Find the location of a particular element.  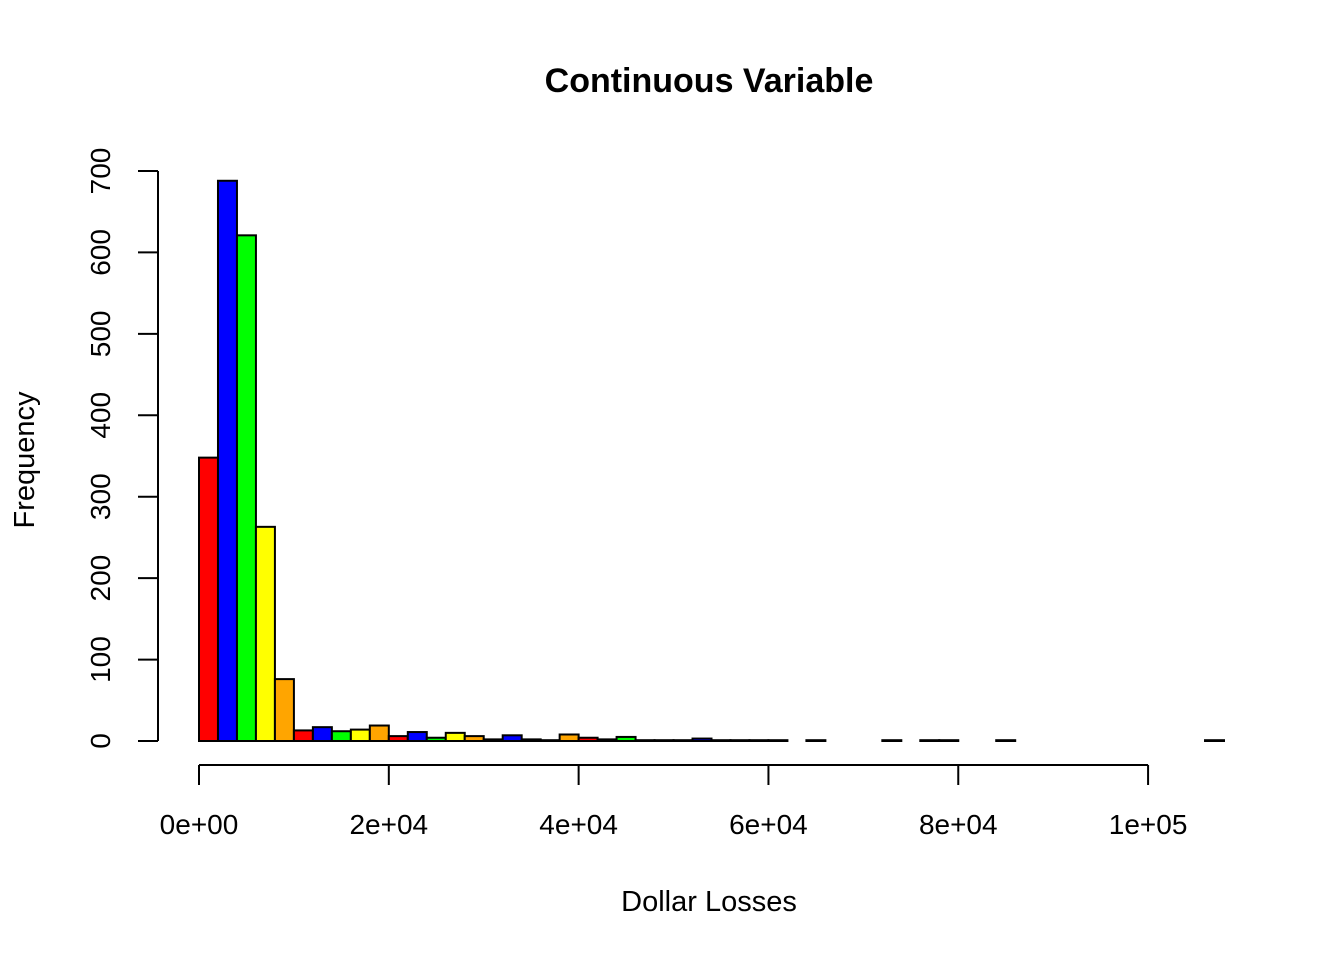

y-tick-label: 600 is located at coordinates (100, 252).